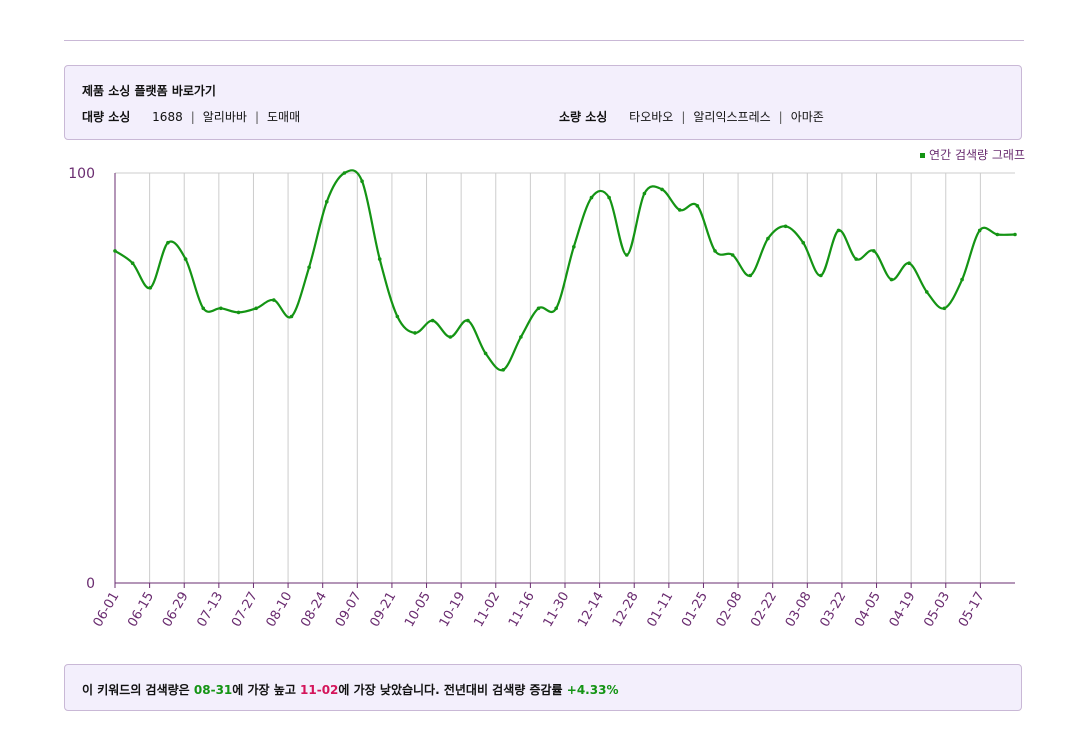 This screenshot has height=749, width=1075. I want to click on summary-prefix: 이 키워드의 검색량은, so click(138, 690).